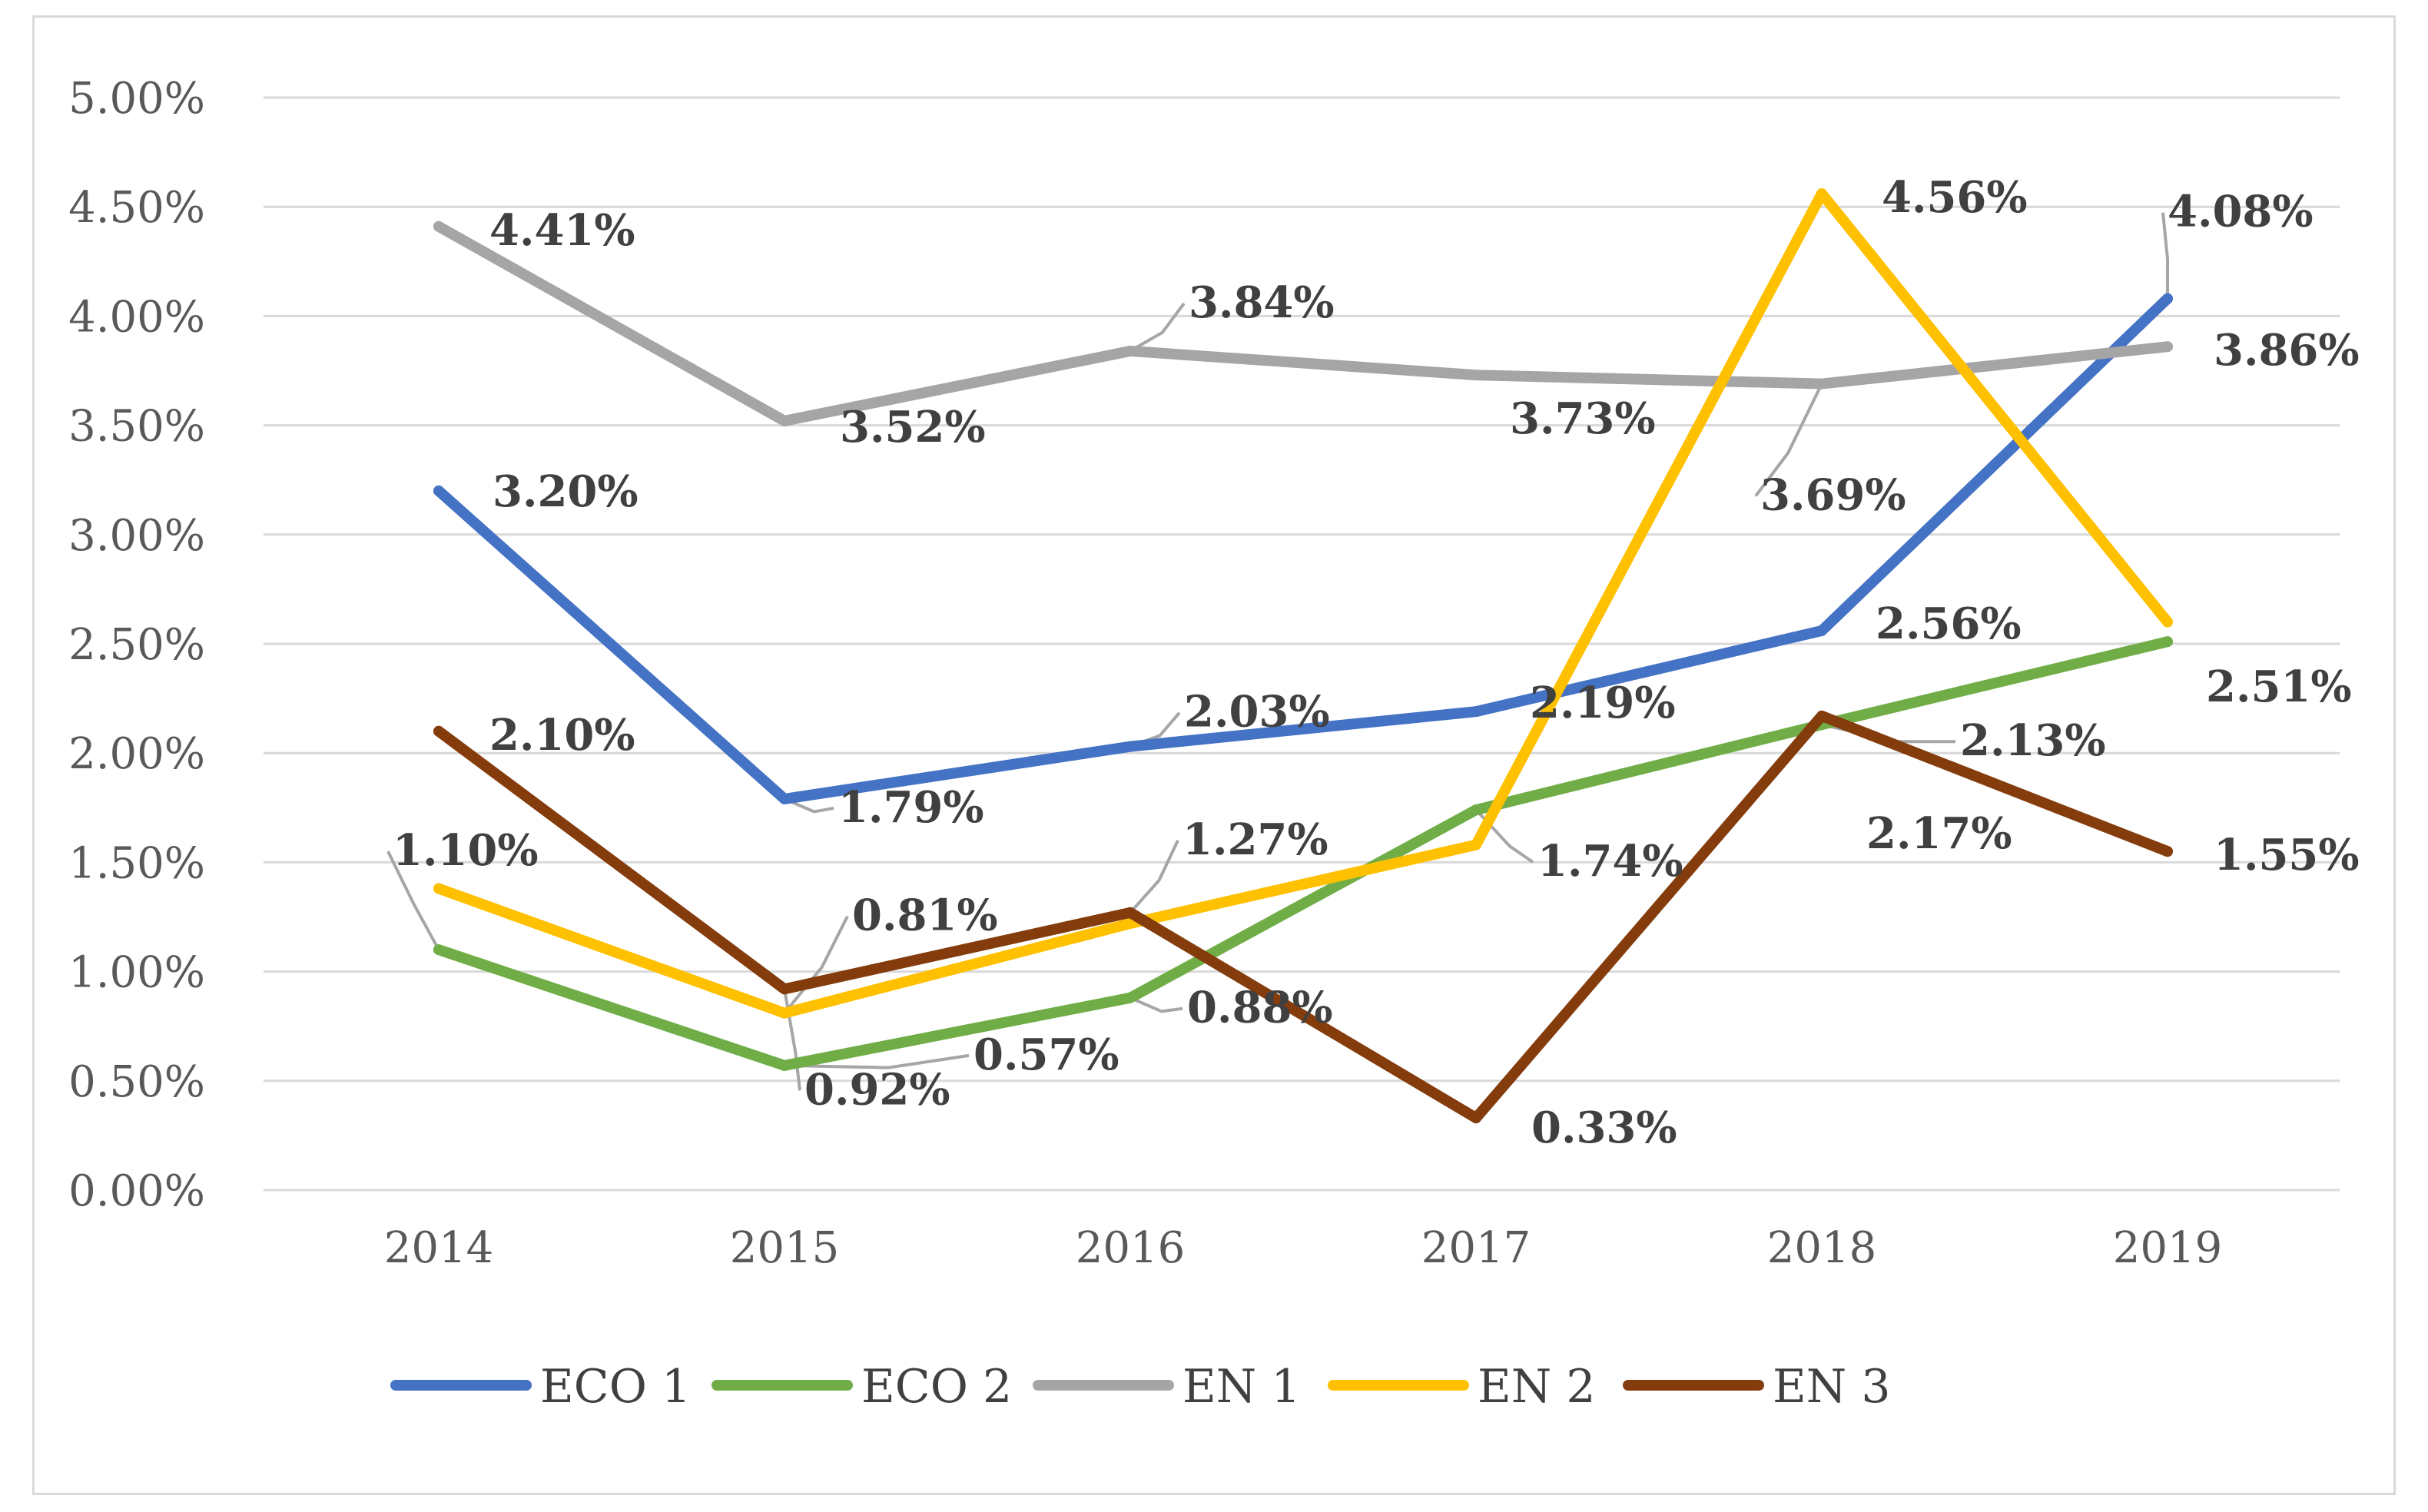 The image size is (2428, 1512). I want to click on x-tick-label: 2017, so click(1476, 1248).